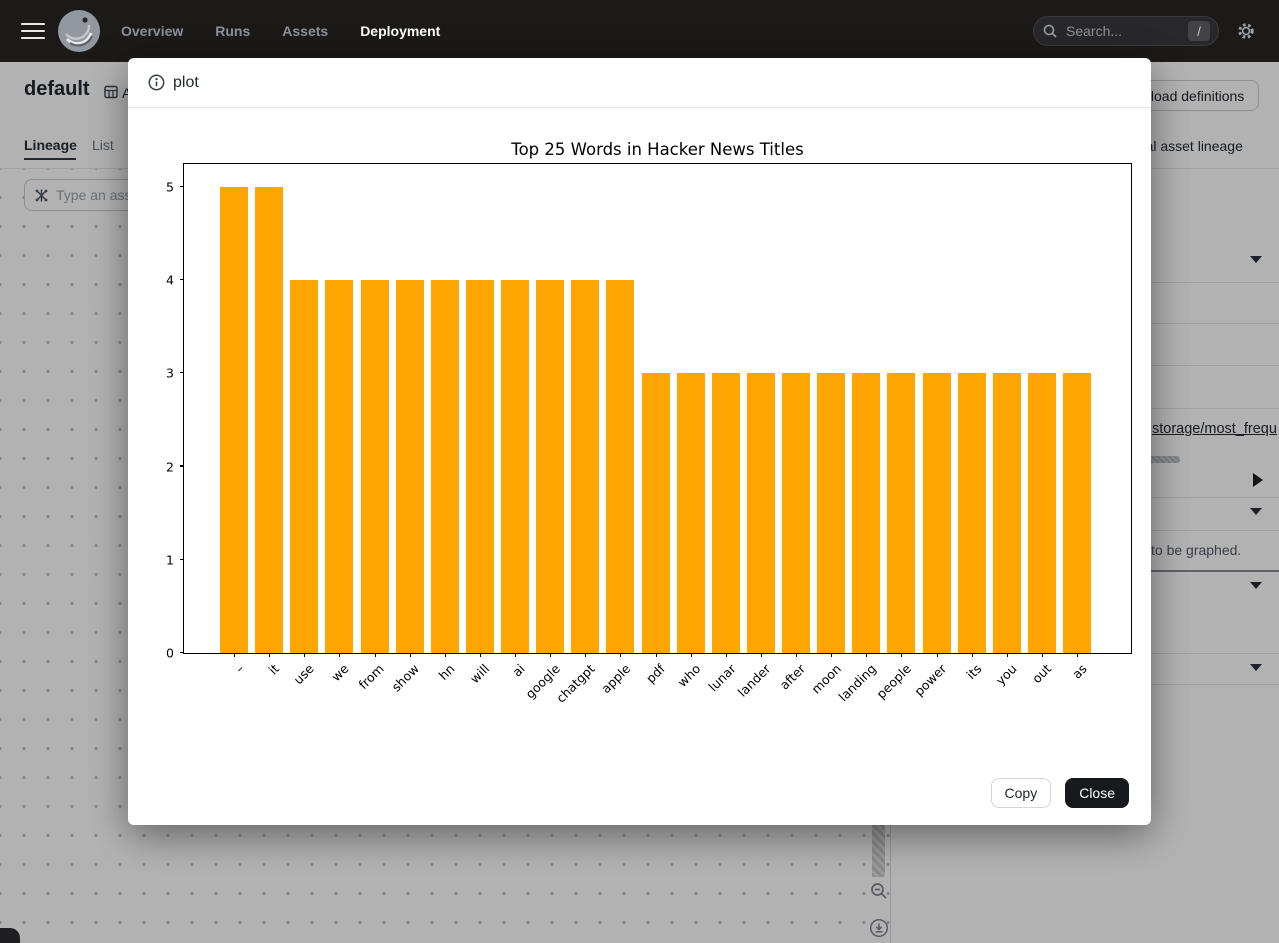 The height and width of the screenshot is (943, 1279). I want to click on bar-slot: lunar, so click(722, 429).